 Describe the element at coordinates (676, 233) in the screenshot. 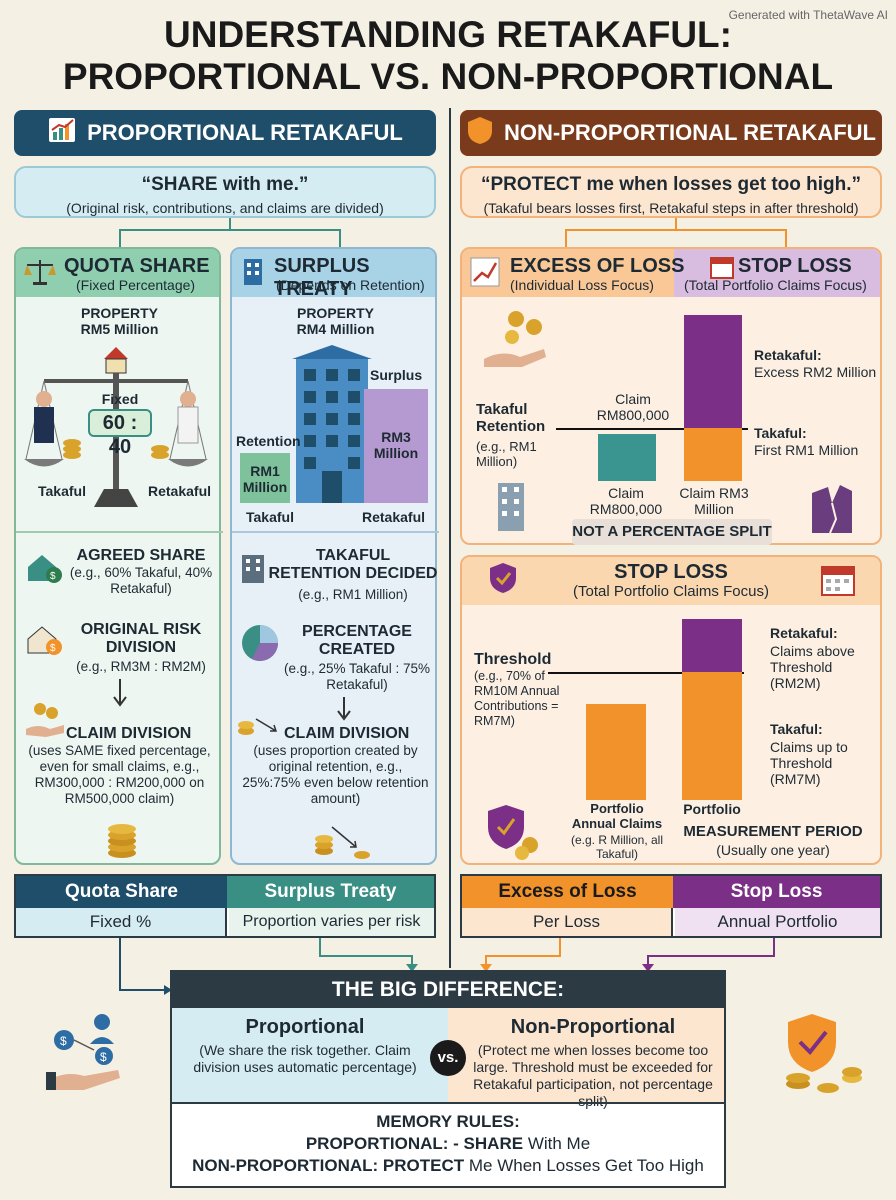

I see `protect-connector` at that location.